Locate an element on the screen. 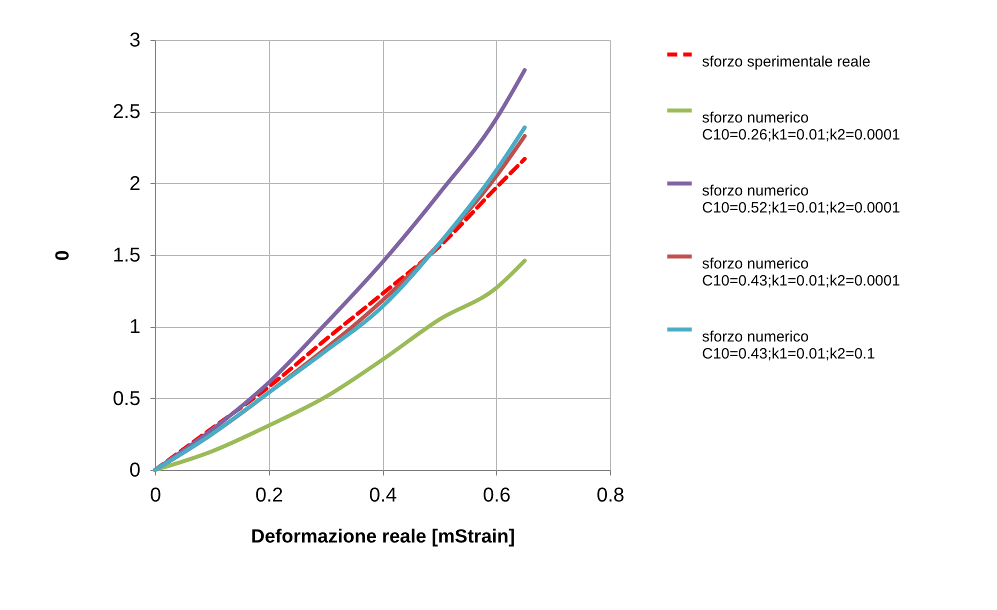  legend-label: sforzo numerico C10=0.26;k1=0.01;k2=0.0001 is located at coordinates (801, 127).